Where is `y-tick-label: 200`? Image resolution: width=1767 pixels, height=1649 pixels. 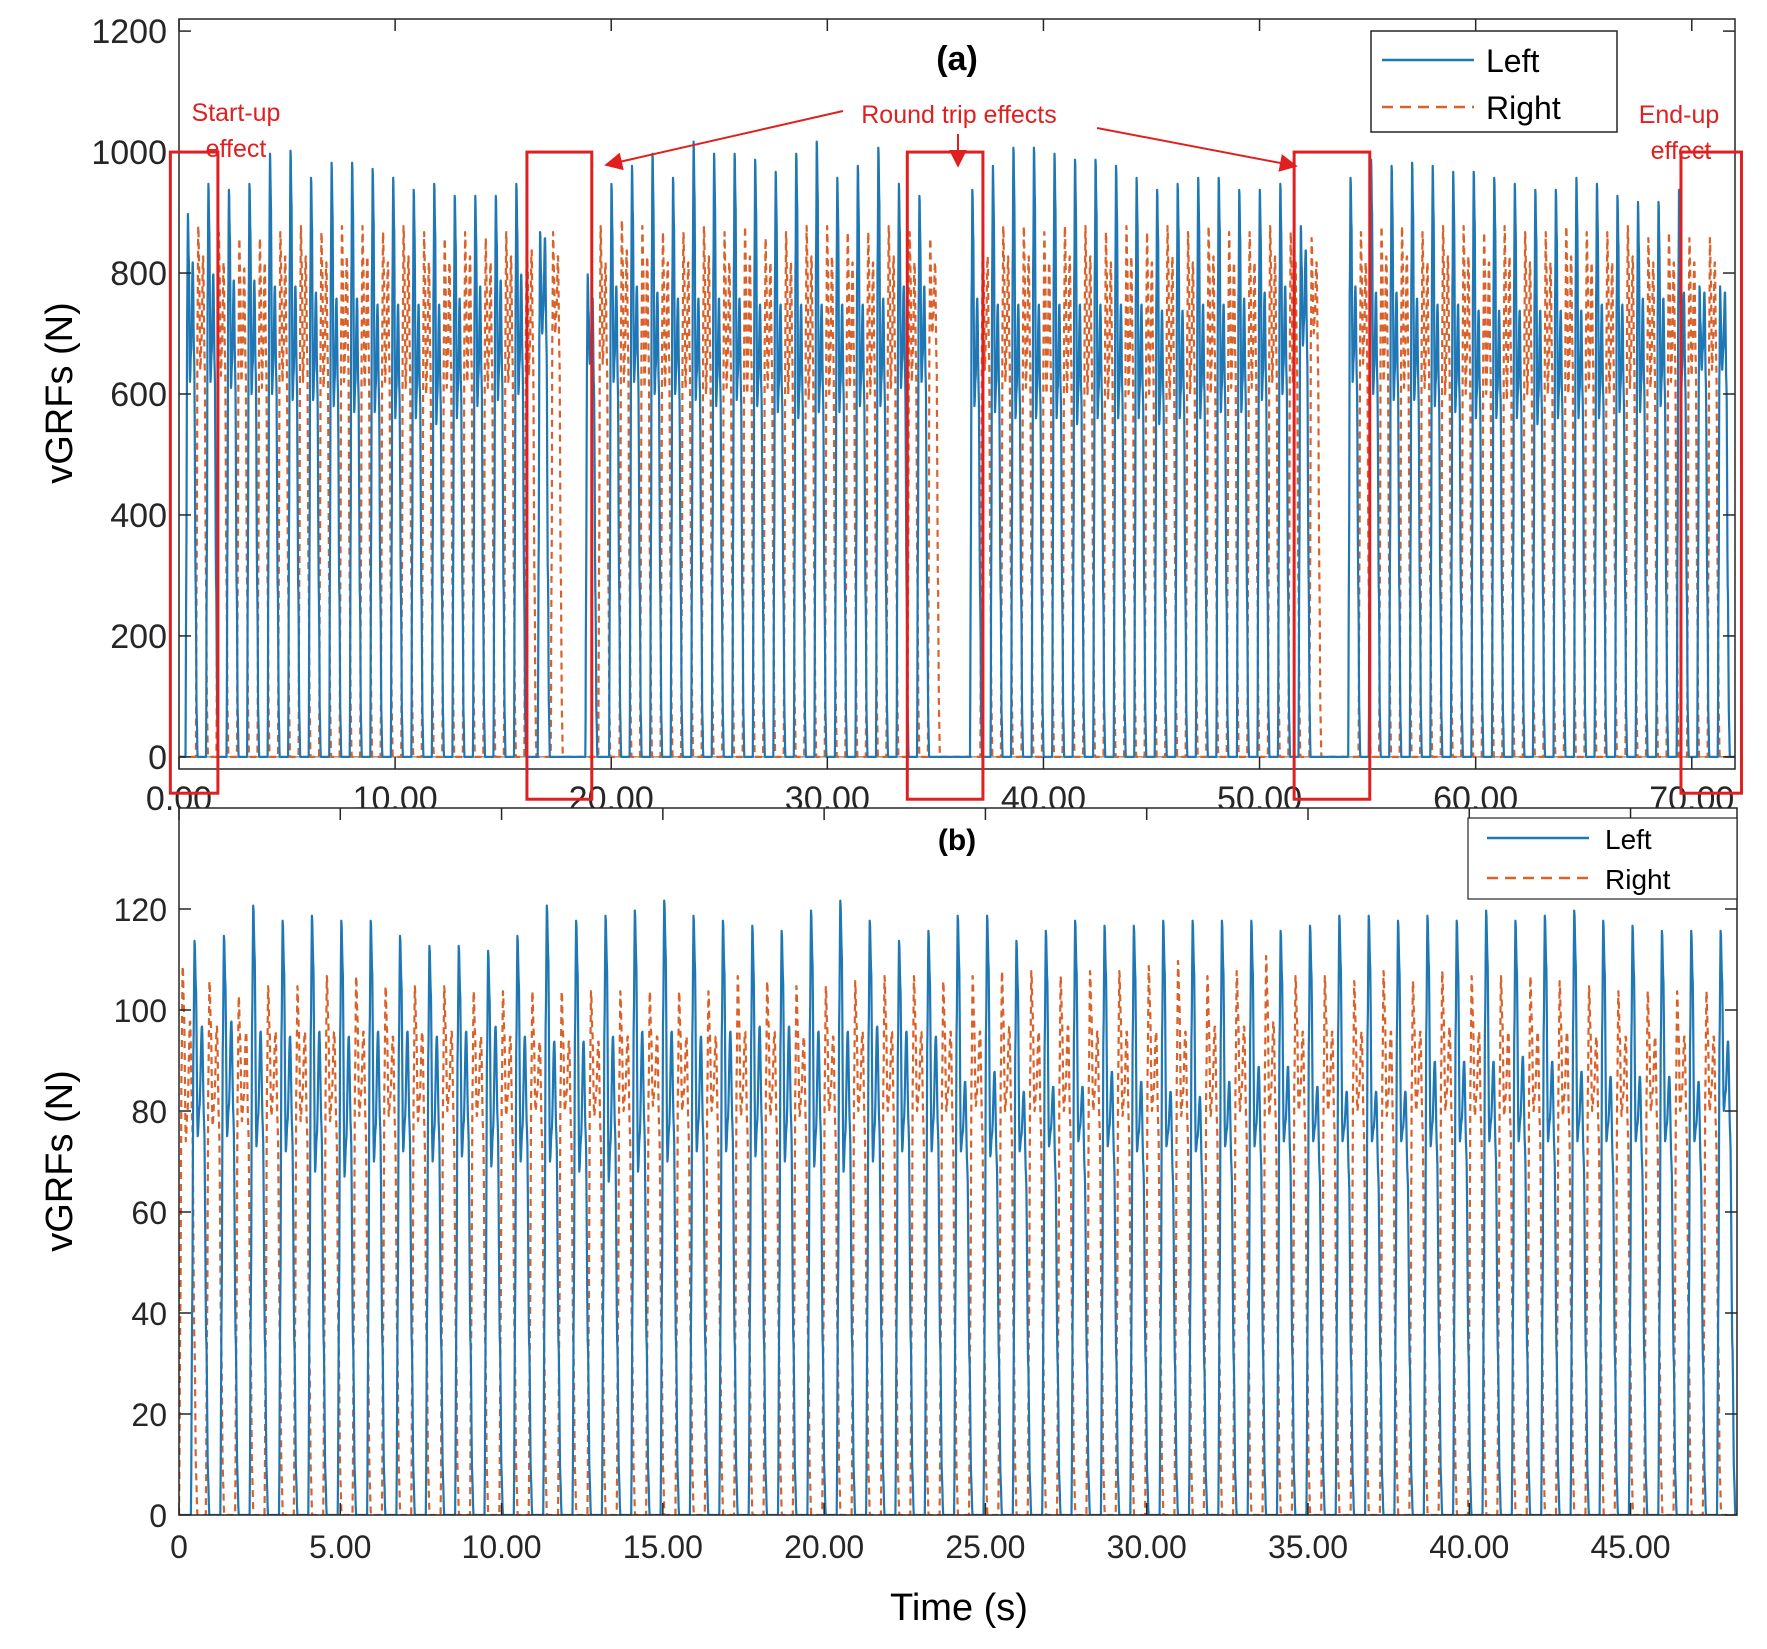 y-tick-label: 200 is located at coordinates (138, 637).